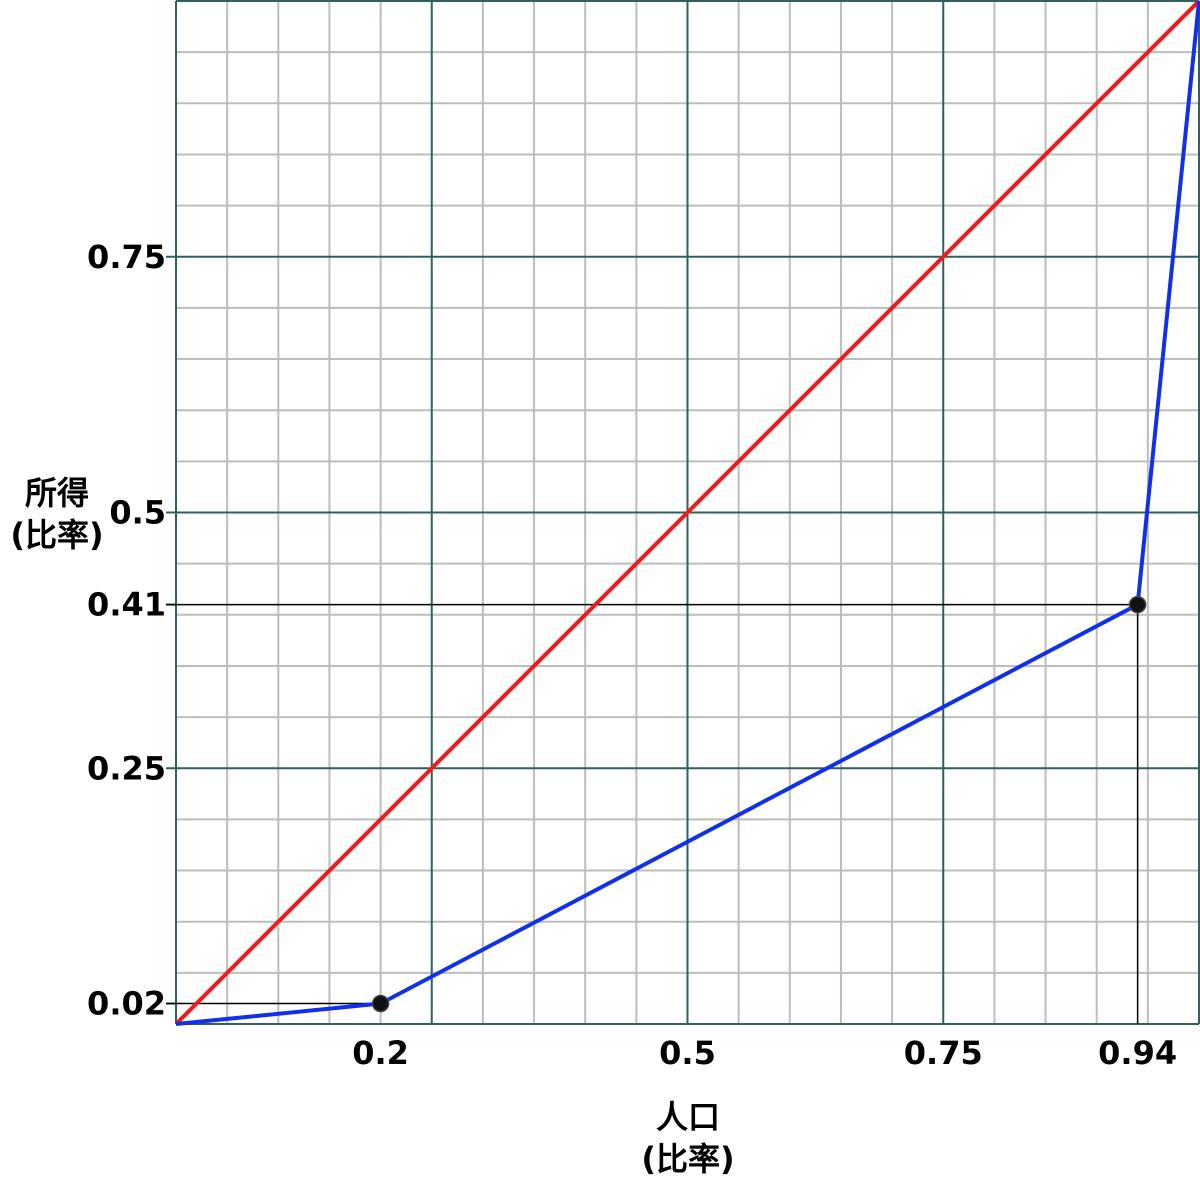 Image resolution: width=1200 pixels, height=1200 pixels. I want to click on y-tick-label: 0.75, so click(126, 257).